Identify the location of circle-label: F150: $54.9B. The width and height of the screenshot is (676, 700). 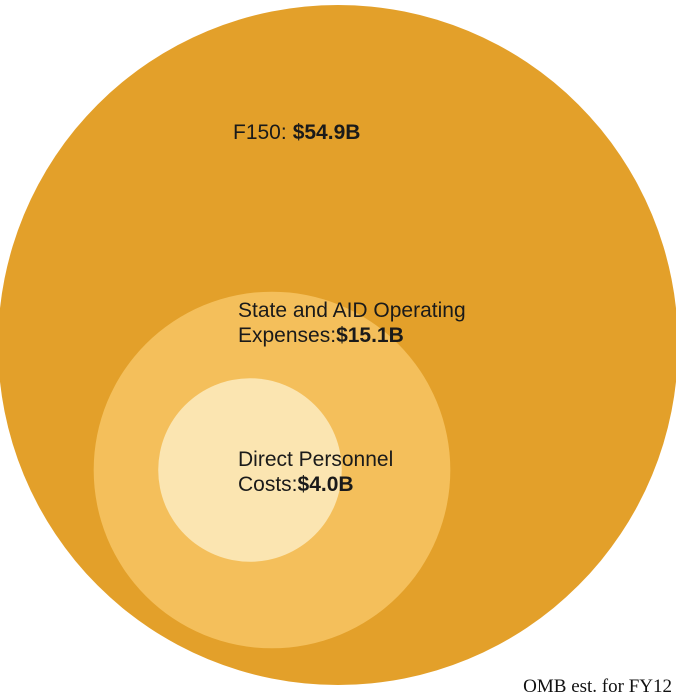
(383, 132).